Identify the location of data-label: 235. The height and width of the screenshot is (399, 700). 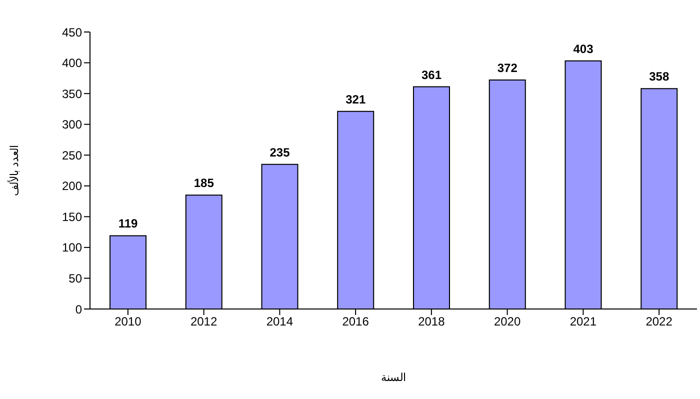
(280, 152).